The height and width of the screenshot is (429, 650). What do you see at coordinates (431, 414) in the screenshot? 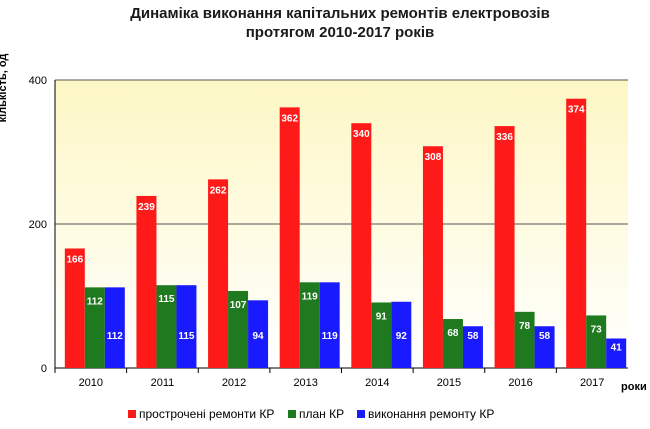
I see `legend-label-3: виконання ремонту КР` at bounding box center [431, 414].